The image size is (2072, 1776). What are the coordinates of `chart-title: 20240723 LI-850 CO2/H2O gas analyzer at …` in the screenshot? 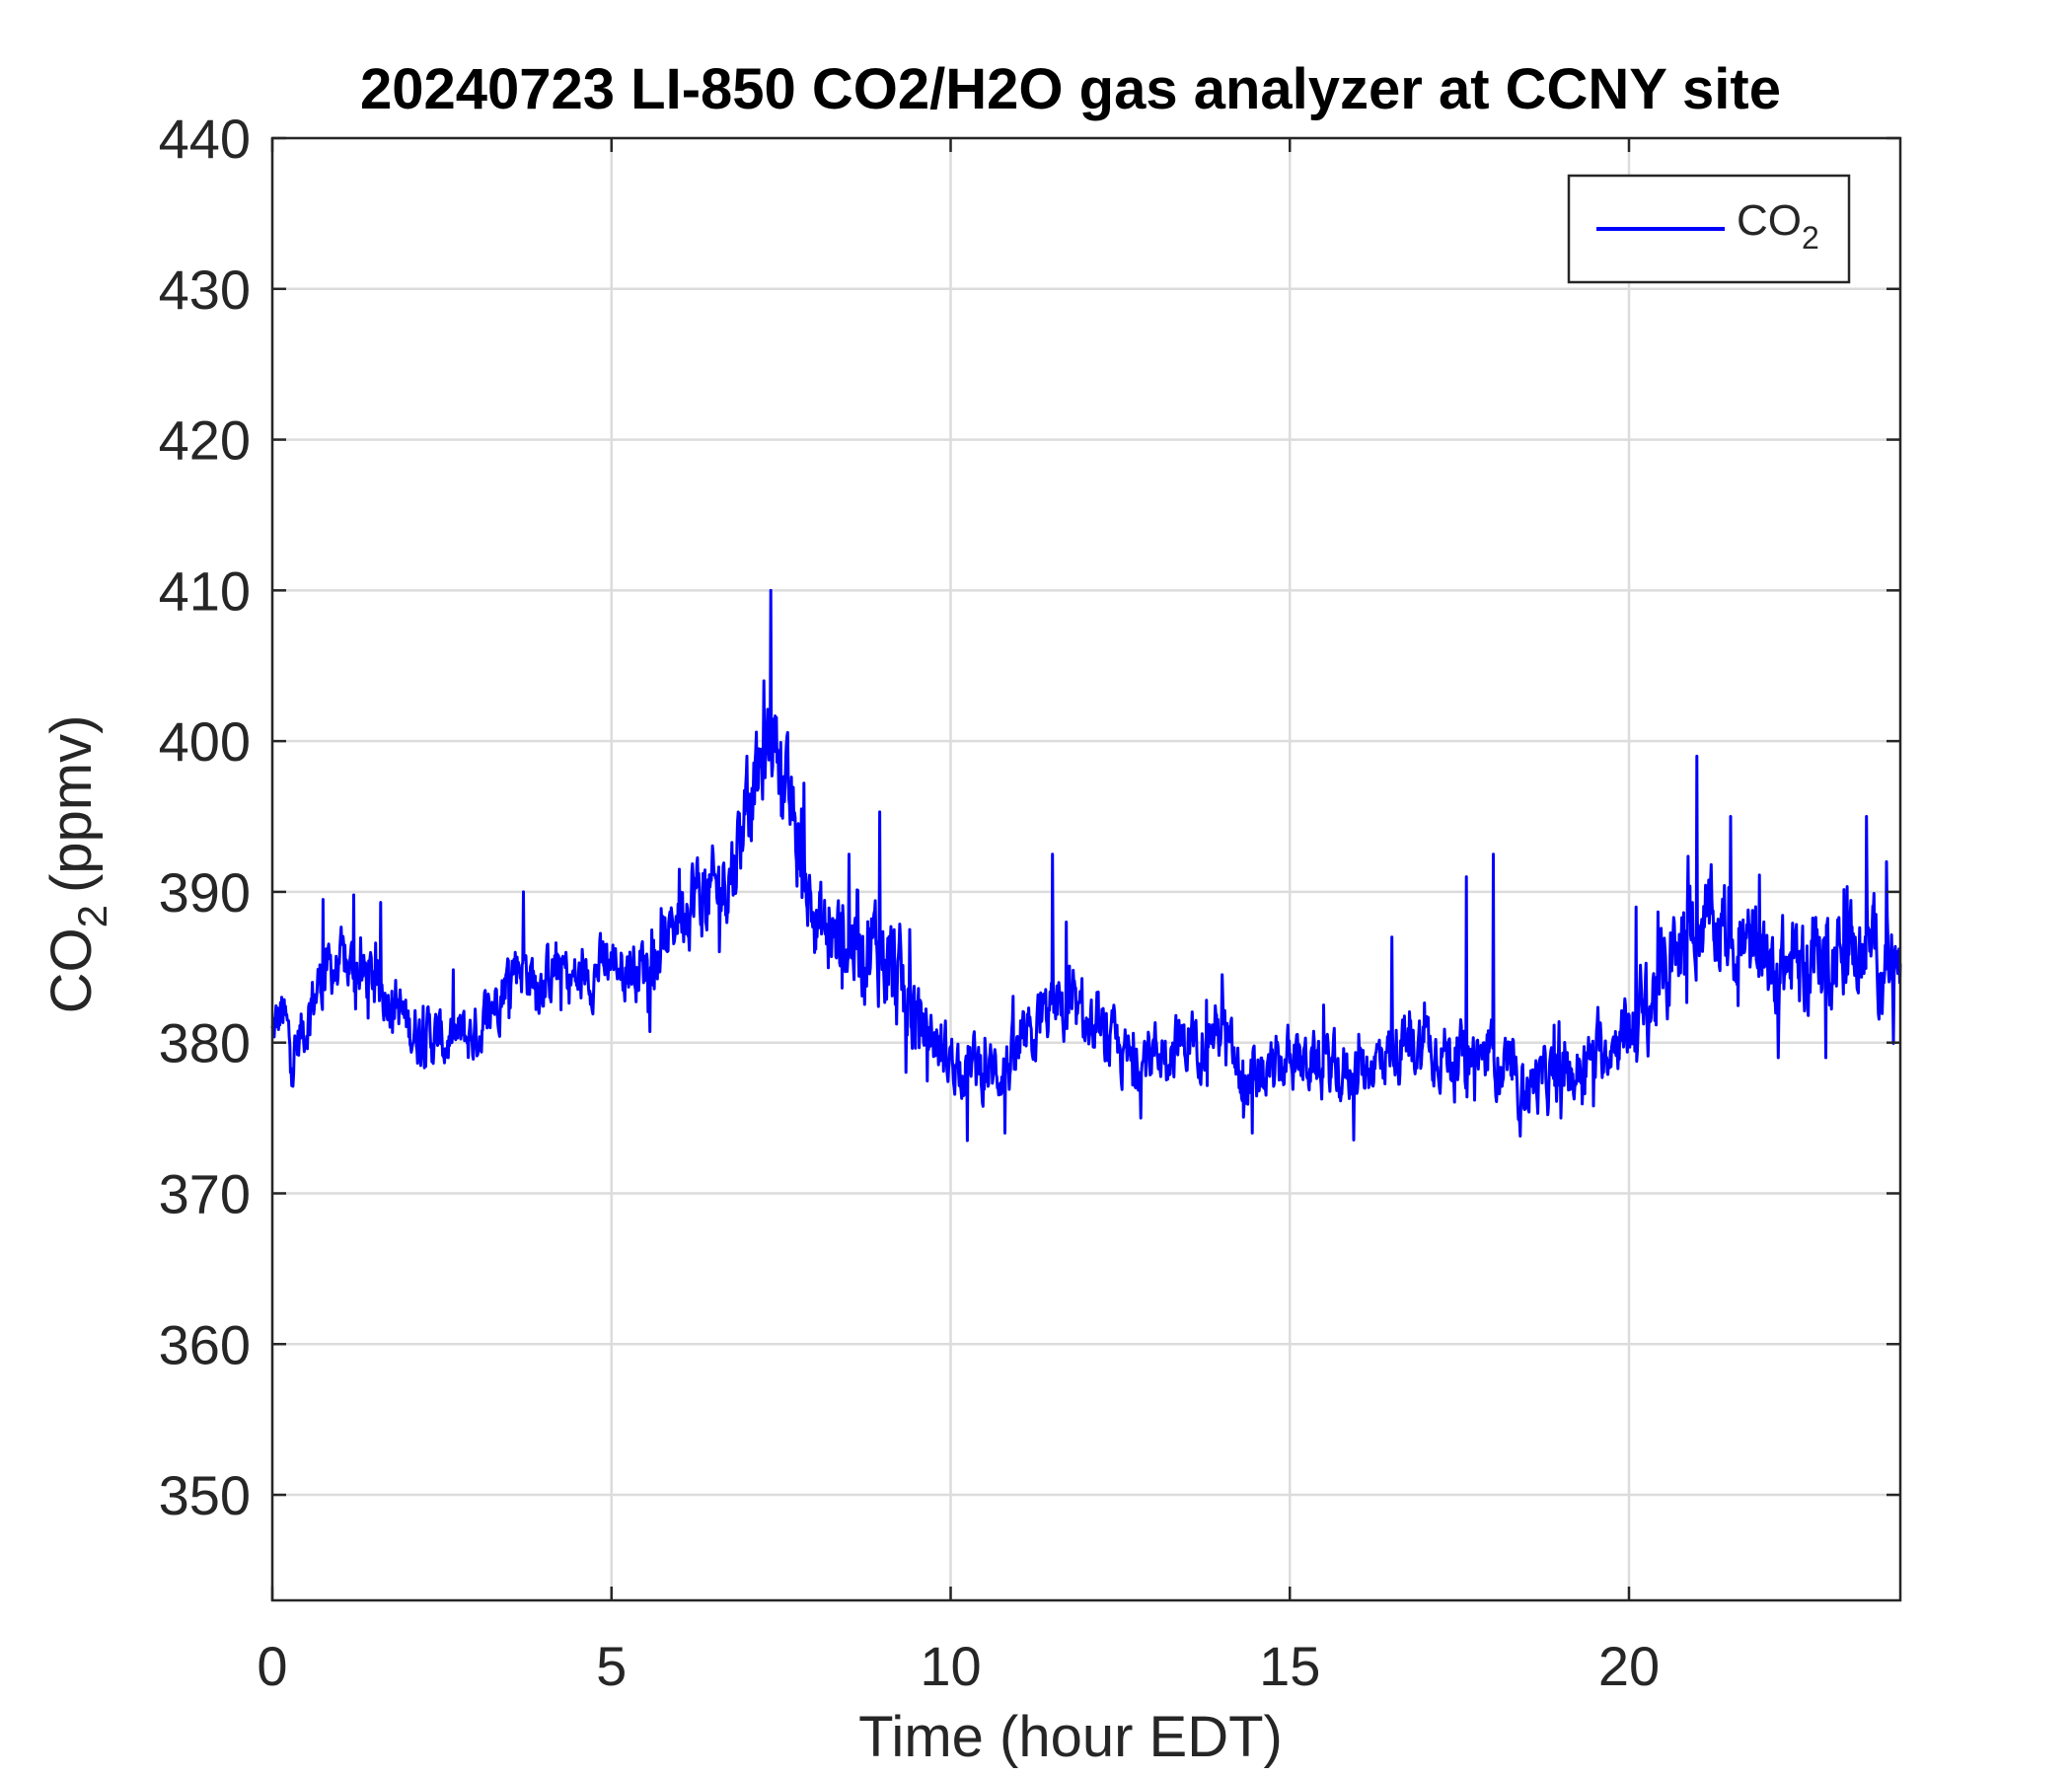 It's located at (1070, 89).